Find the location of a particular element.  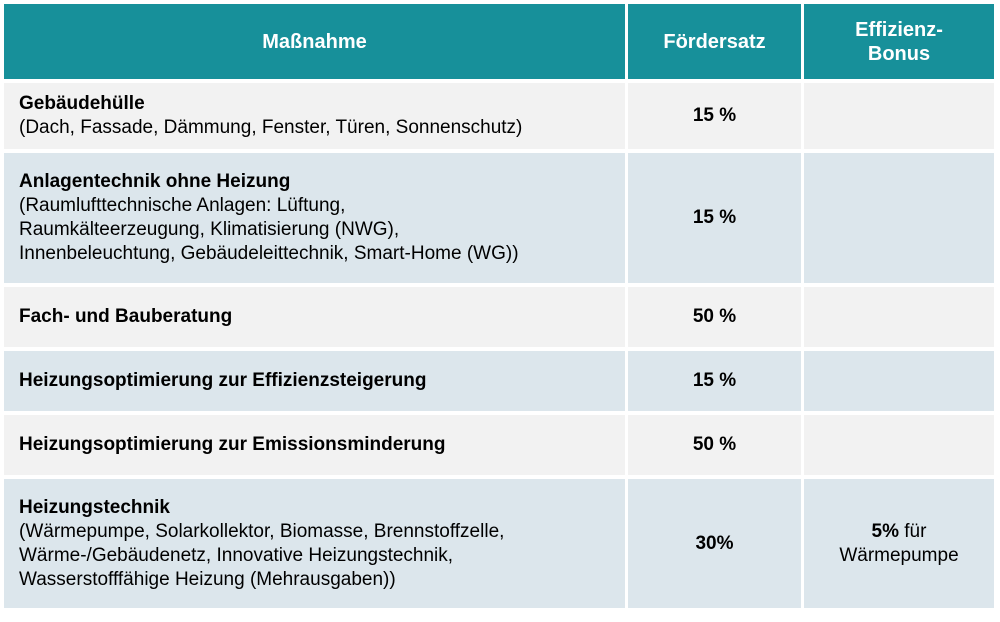

header-text: Fördersatz is located at coordinates (714, 41).